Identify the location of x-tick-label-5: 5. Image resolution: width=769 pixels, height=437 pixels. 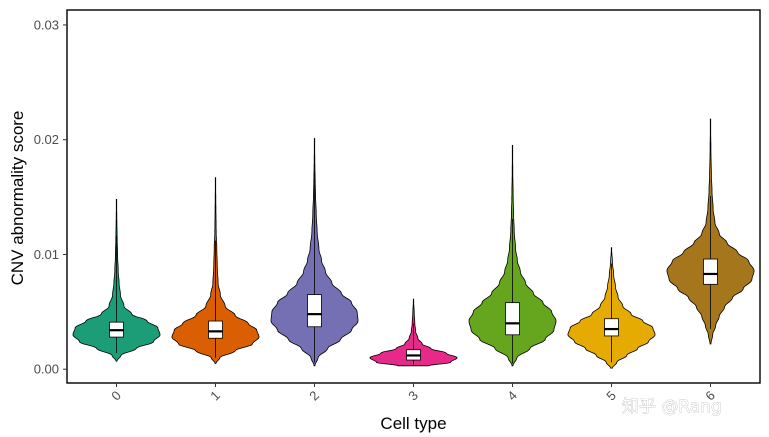
(611, 396).